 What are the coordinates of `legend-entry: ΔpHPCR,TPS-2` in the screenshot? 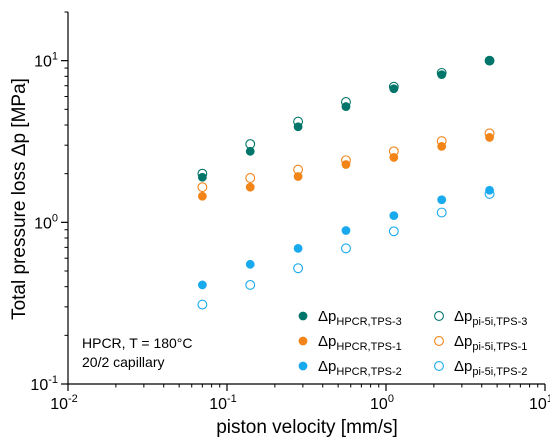 It's located at (360, 368).